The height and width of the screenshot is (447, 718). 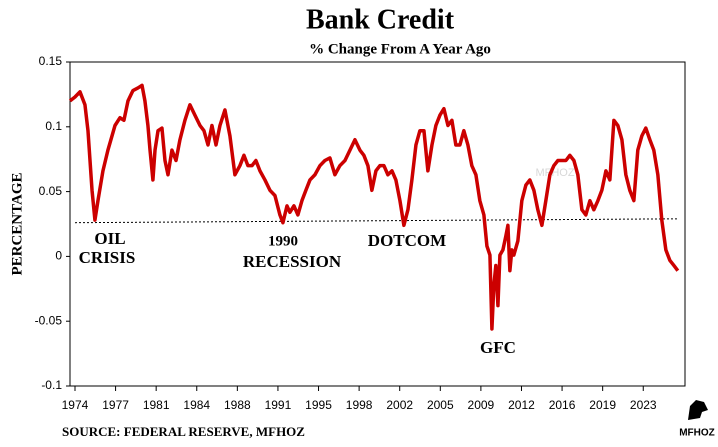 What do you see at coordinates (115, 405) in the screenshot?
I see `x-tick-label: 1977` at bounding box center [115, 405].